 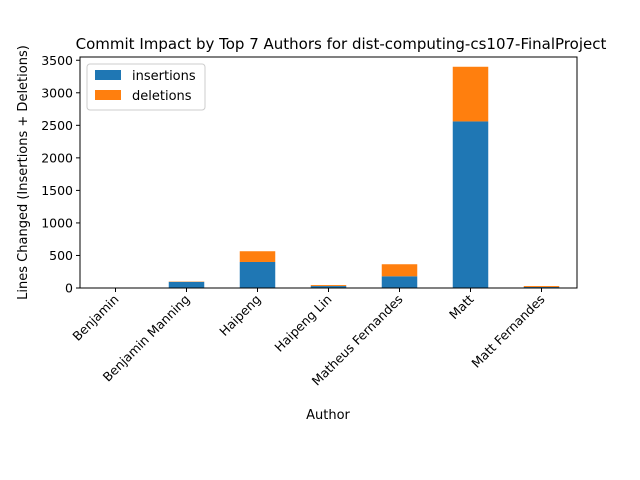 What do you see at coordinates (164, 76) in the screenshot?
I see `legend-label-insertions: insertions` at bounding box center [164, 76].